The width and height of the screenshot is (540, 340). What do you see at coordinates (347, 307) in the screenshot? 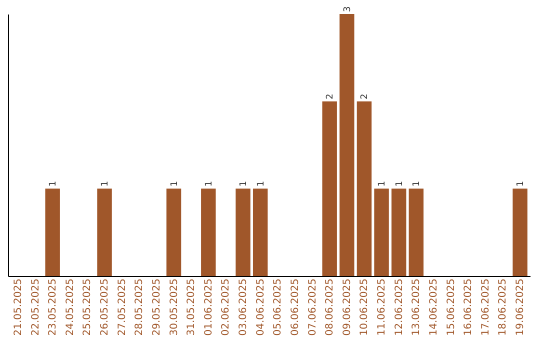
I see `x-tick-label: 09.06.2025` at bounding box center [347, 307].